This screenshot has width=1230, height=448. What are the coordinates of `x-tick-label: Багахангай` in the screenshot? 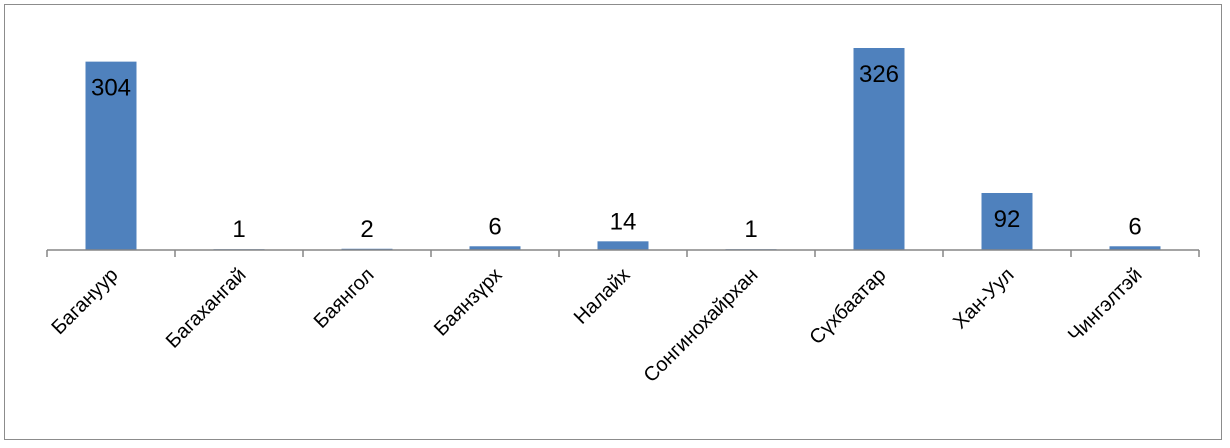 It's located at (206, 308).